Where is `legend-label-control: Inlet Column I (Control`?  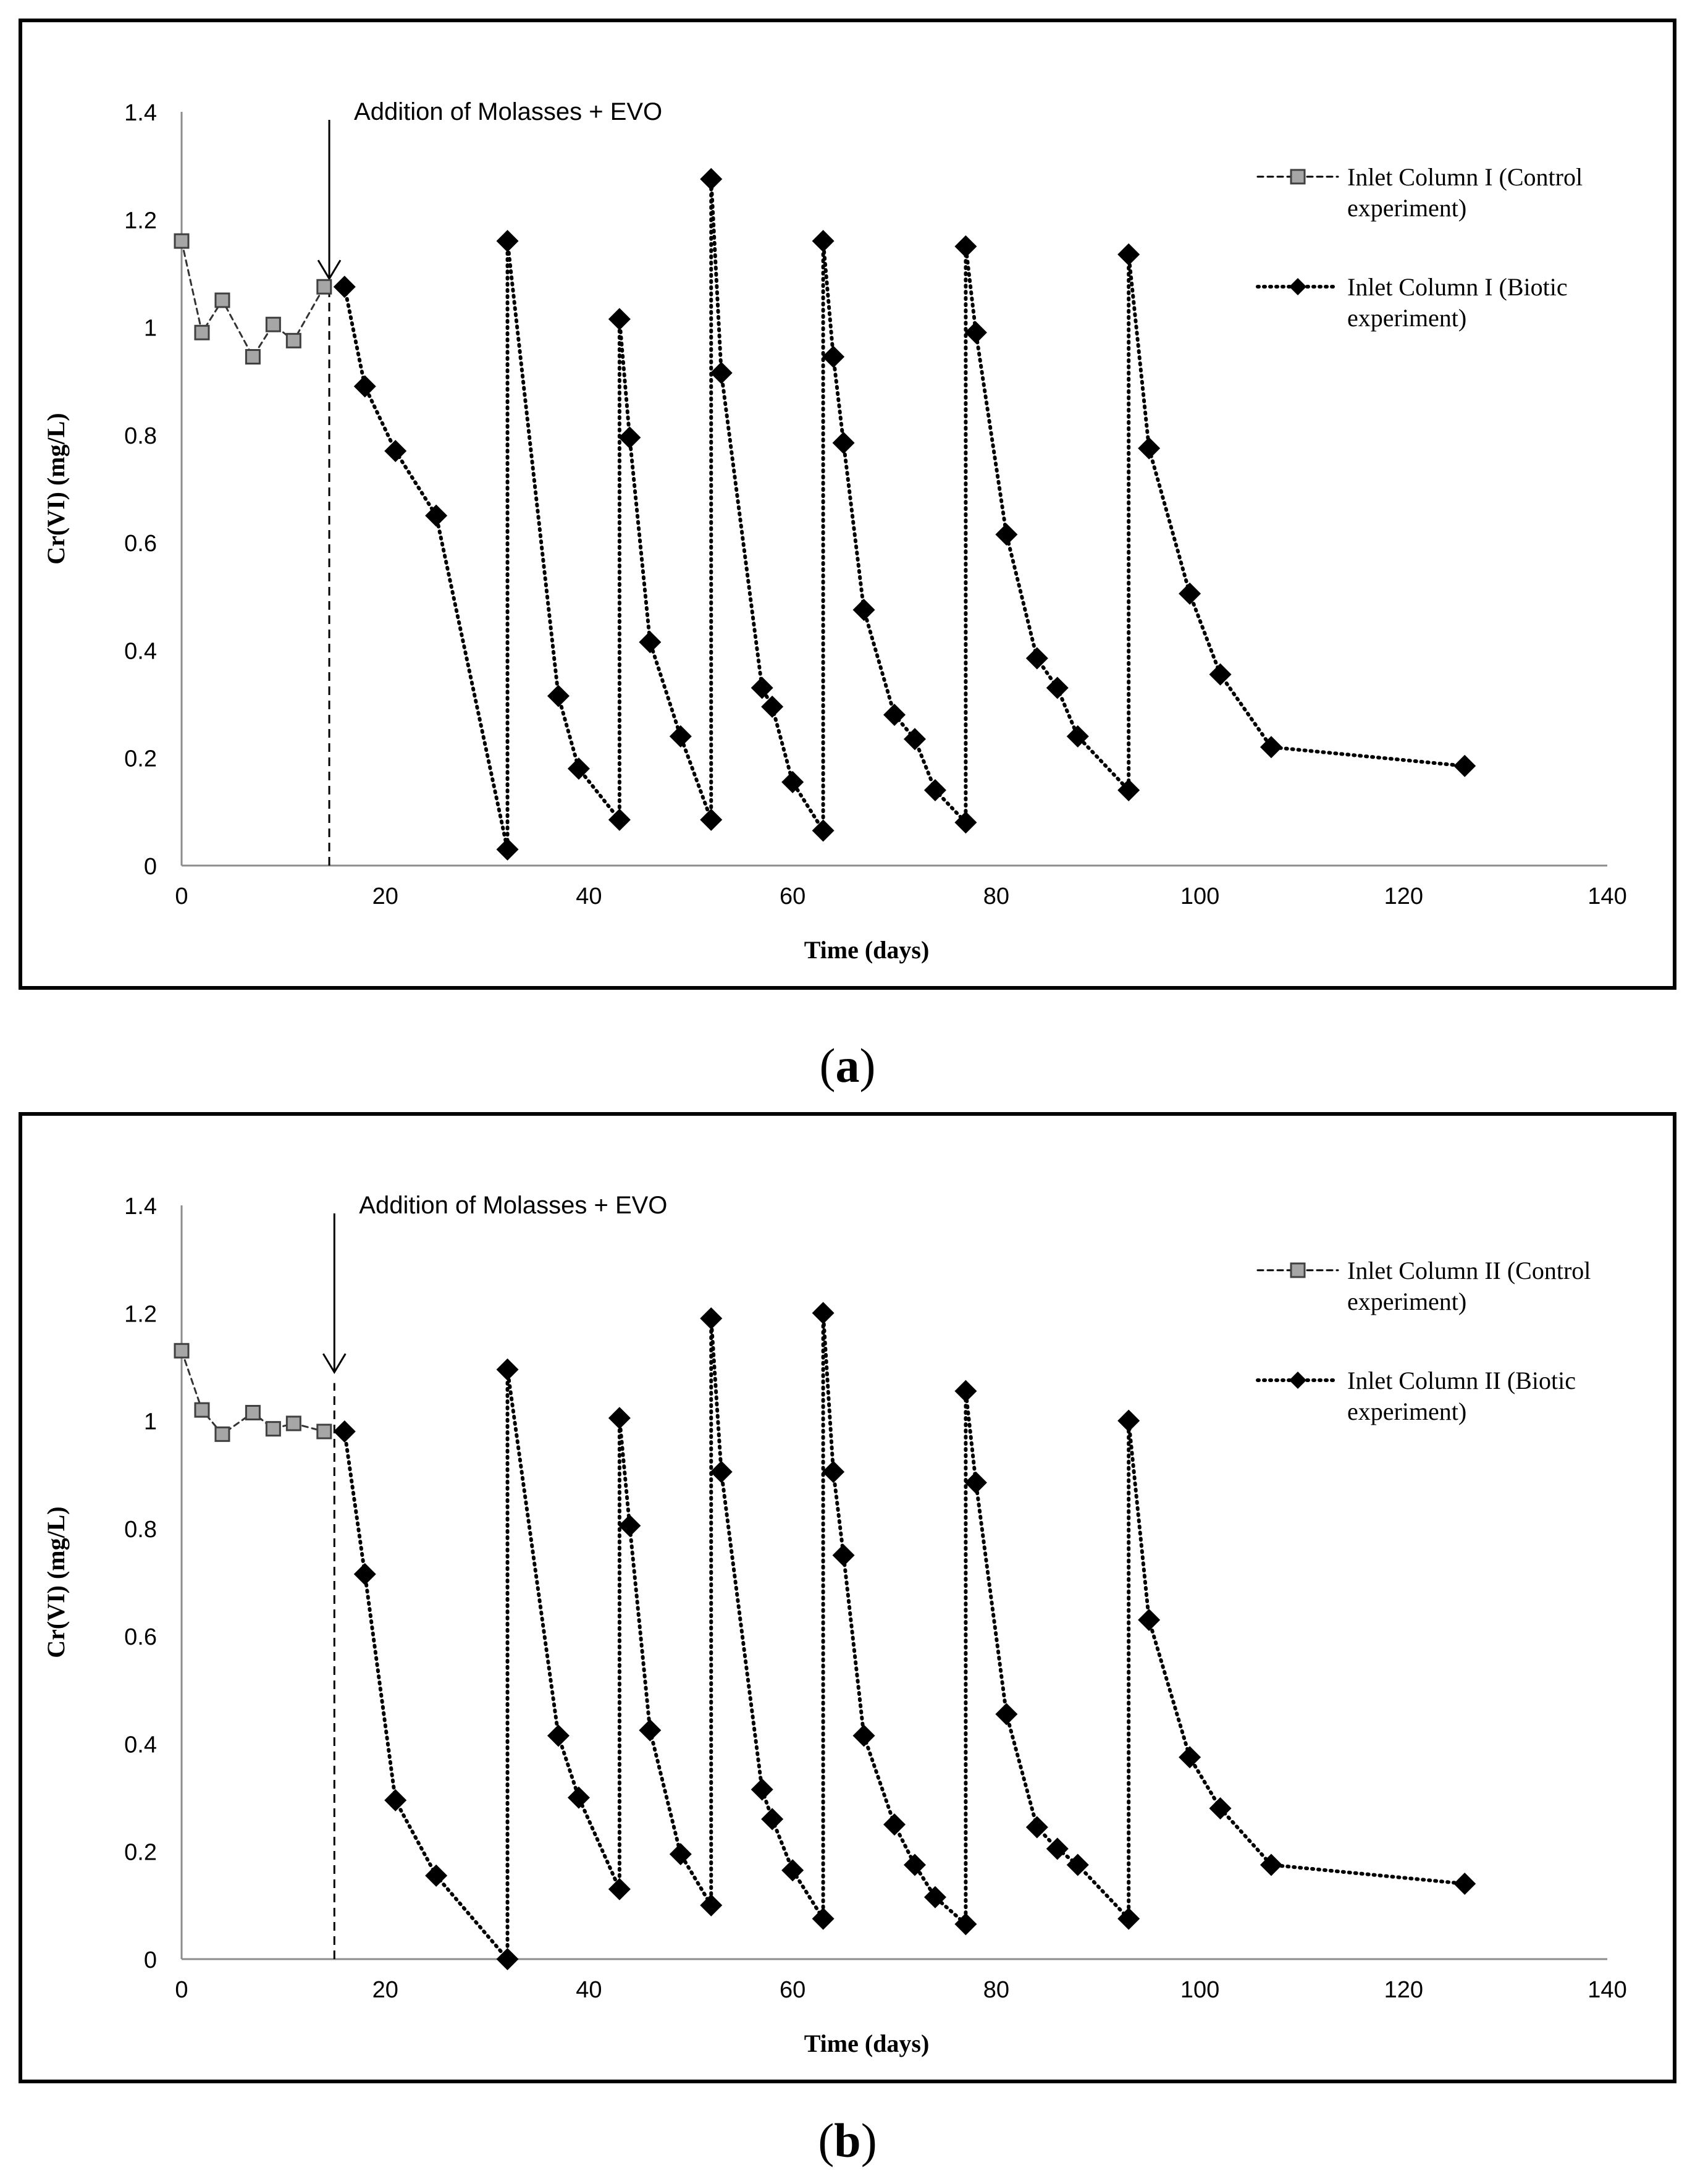 legend-label-control: Inlet Column I (Control is located at coordinates (1465, 177).